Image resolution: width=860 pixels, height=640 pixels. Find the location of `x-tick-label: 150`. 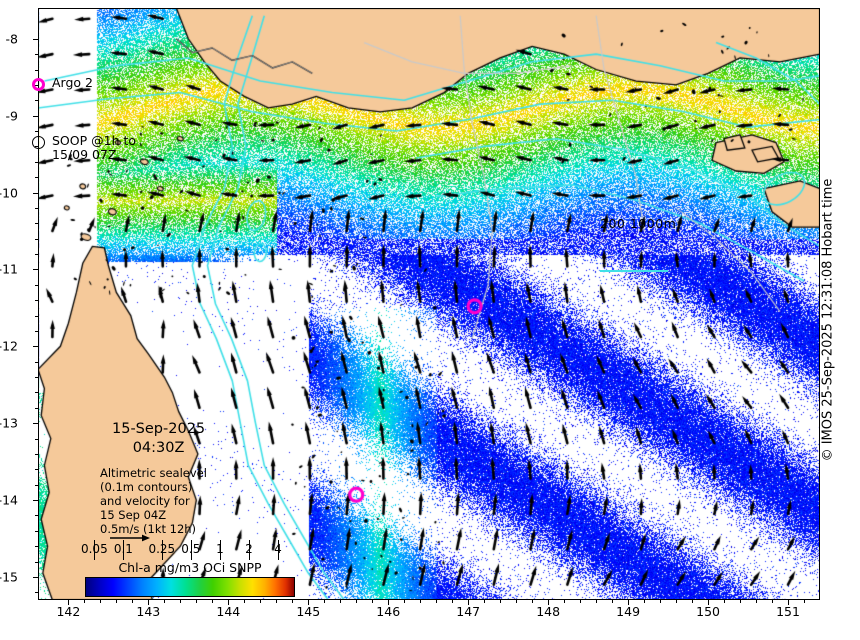

x-tick-label: 150 is located at coordinates (708, 611).